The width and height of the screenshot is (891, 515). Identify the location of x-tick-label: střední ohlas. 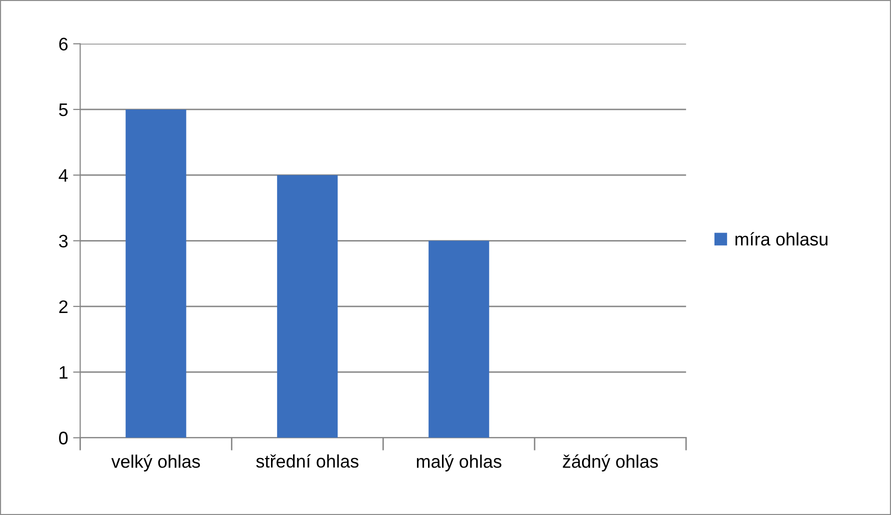
(307, 461).